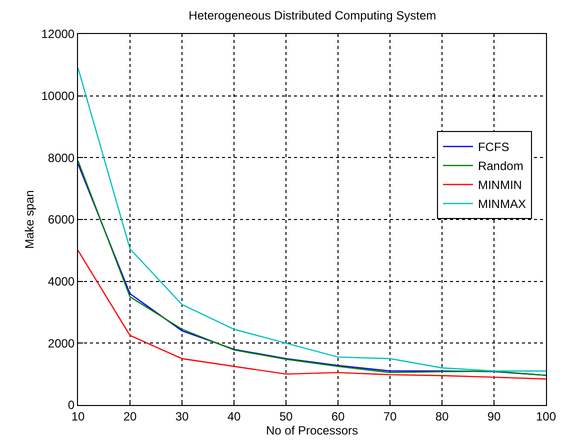 The height and width of the screenshot is (446, 568). What do you see at coordinates (501, 166) in the screenshot?
I see `legend-label: Random` at bounding box center [501, 166].